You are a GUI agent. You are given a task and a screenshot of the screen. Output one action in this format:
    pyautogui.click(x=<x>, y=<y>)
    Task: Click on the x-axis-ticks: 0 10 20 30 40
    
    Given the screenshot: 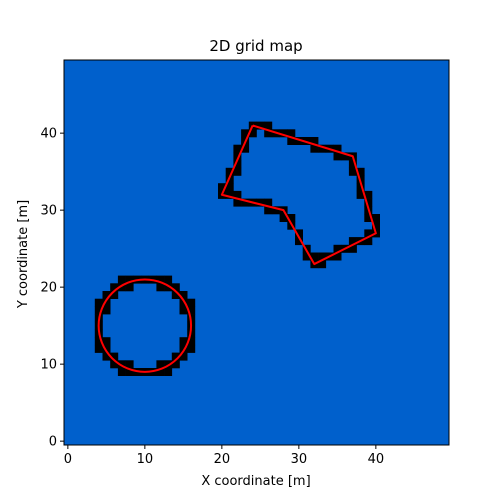 What is the action you would take?
    pyautogui.click(x=224, y=456)
    